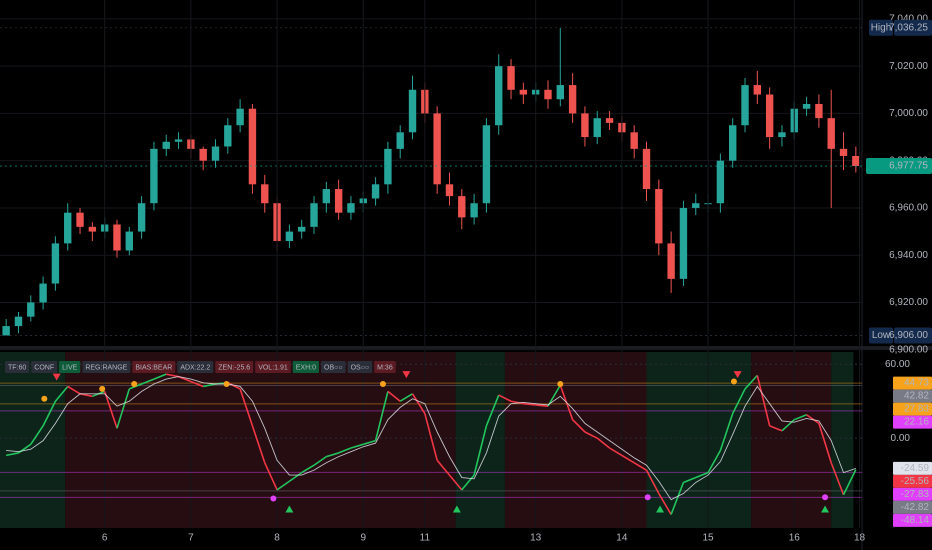 The image size is (932, 550). Describe the element at coordinates (916, 383) in the screenshot. I see `value-tag: 44.73` at that location.